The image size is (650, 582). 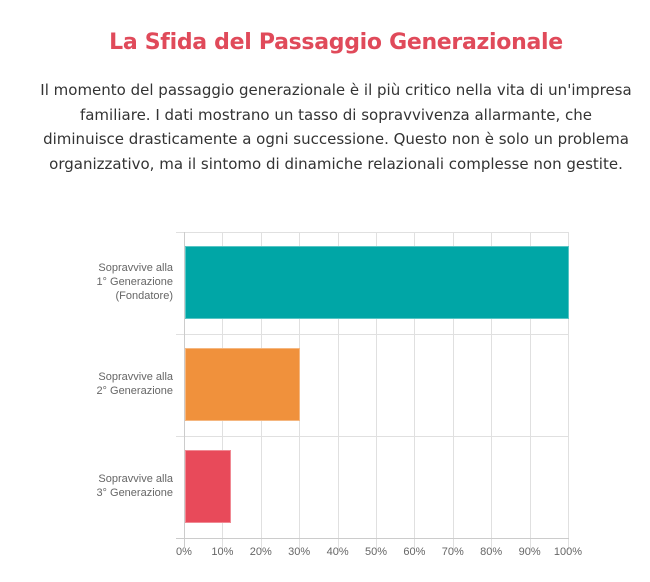 I want to click on x-tick-label: 100%, so click(x=568, y=552).